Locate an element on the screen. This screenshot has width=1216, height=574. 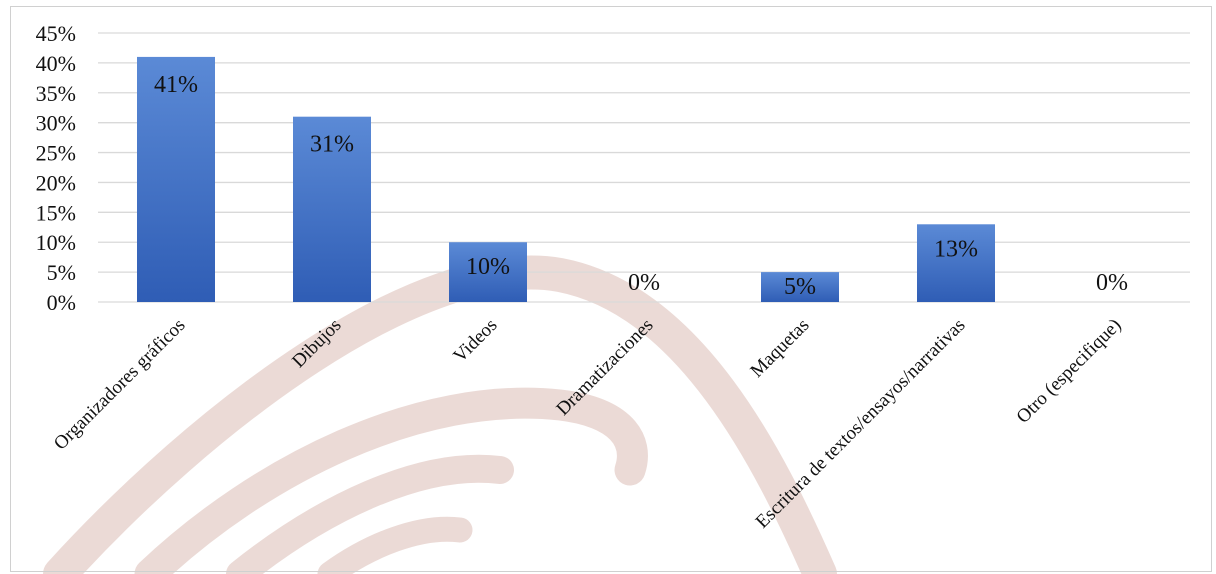
data-label: 31% is located at coordinates (332, 145).